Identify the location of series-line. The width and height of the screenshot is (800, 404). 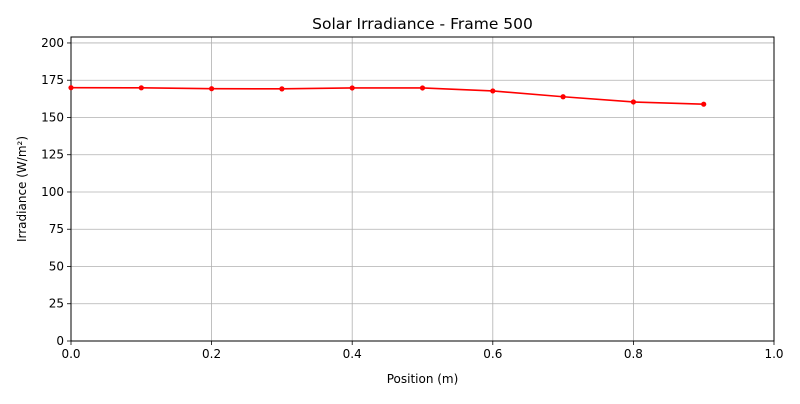
(387, 96).